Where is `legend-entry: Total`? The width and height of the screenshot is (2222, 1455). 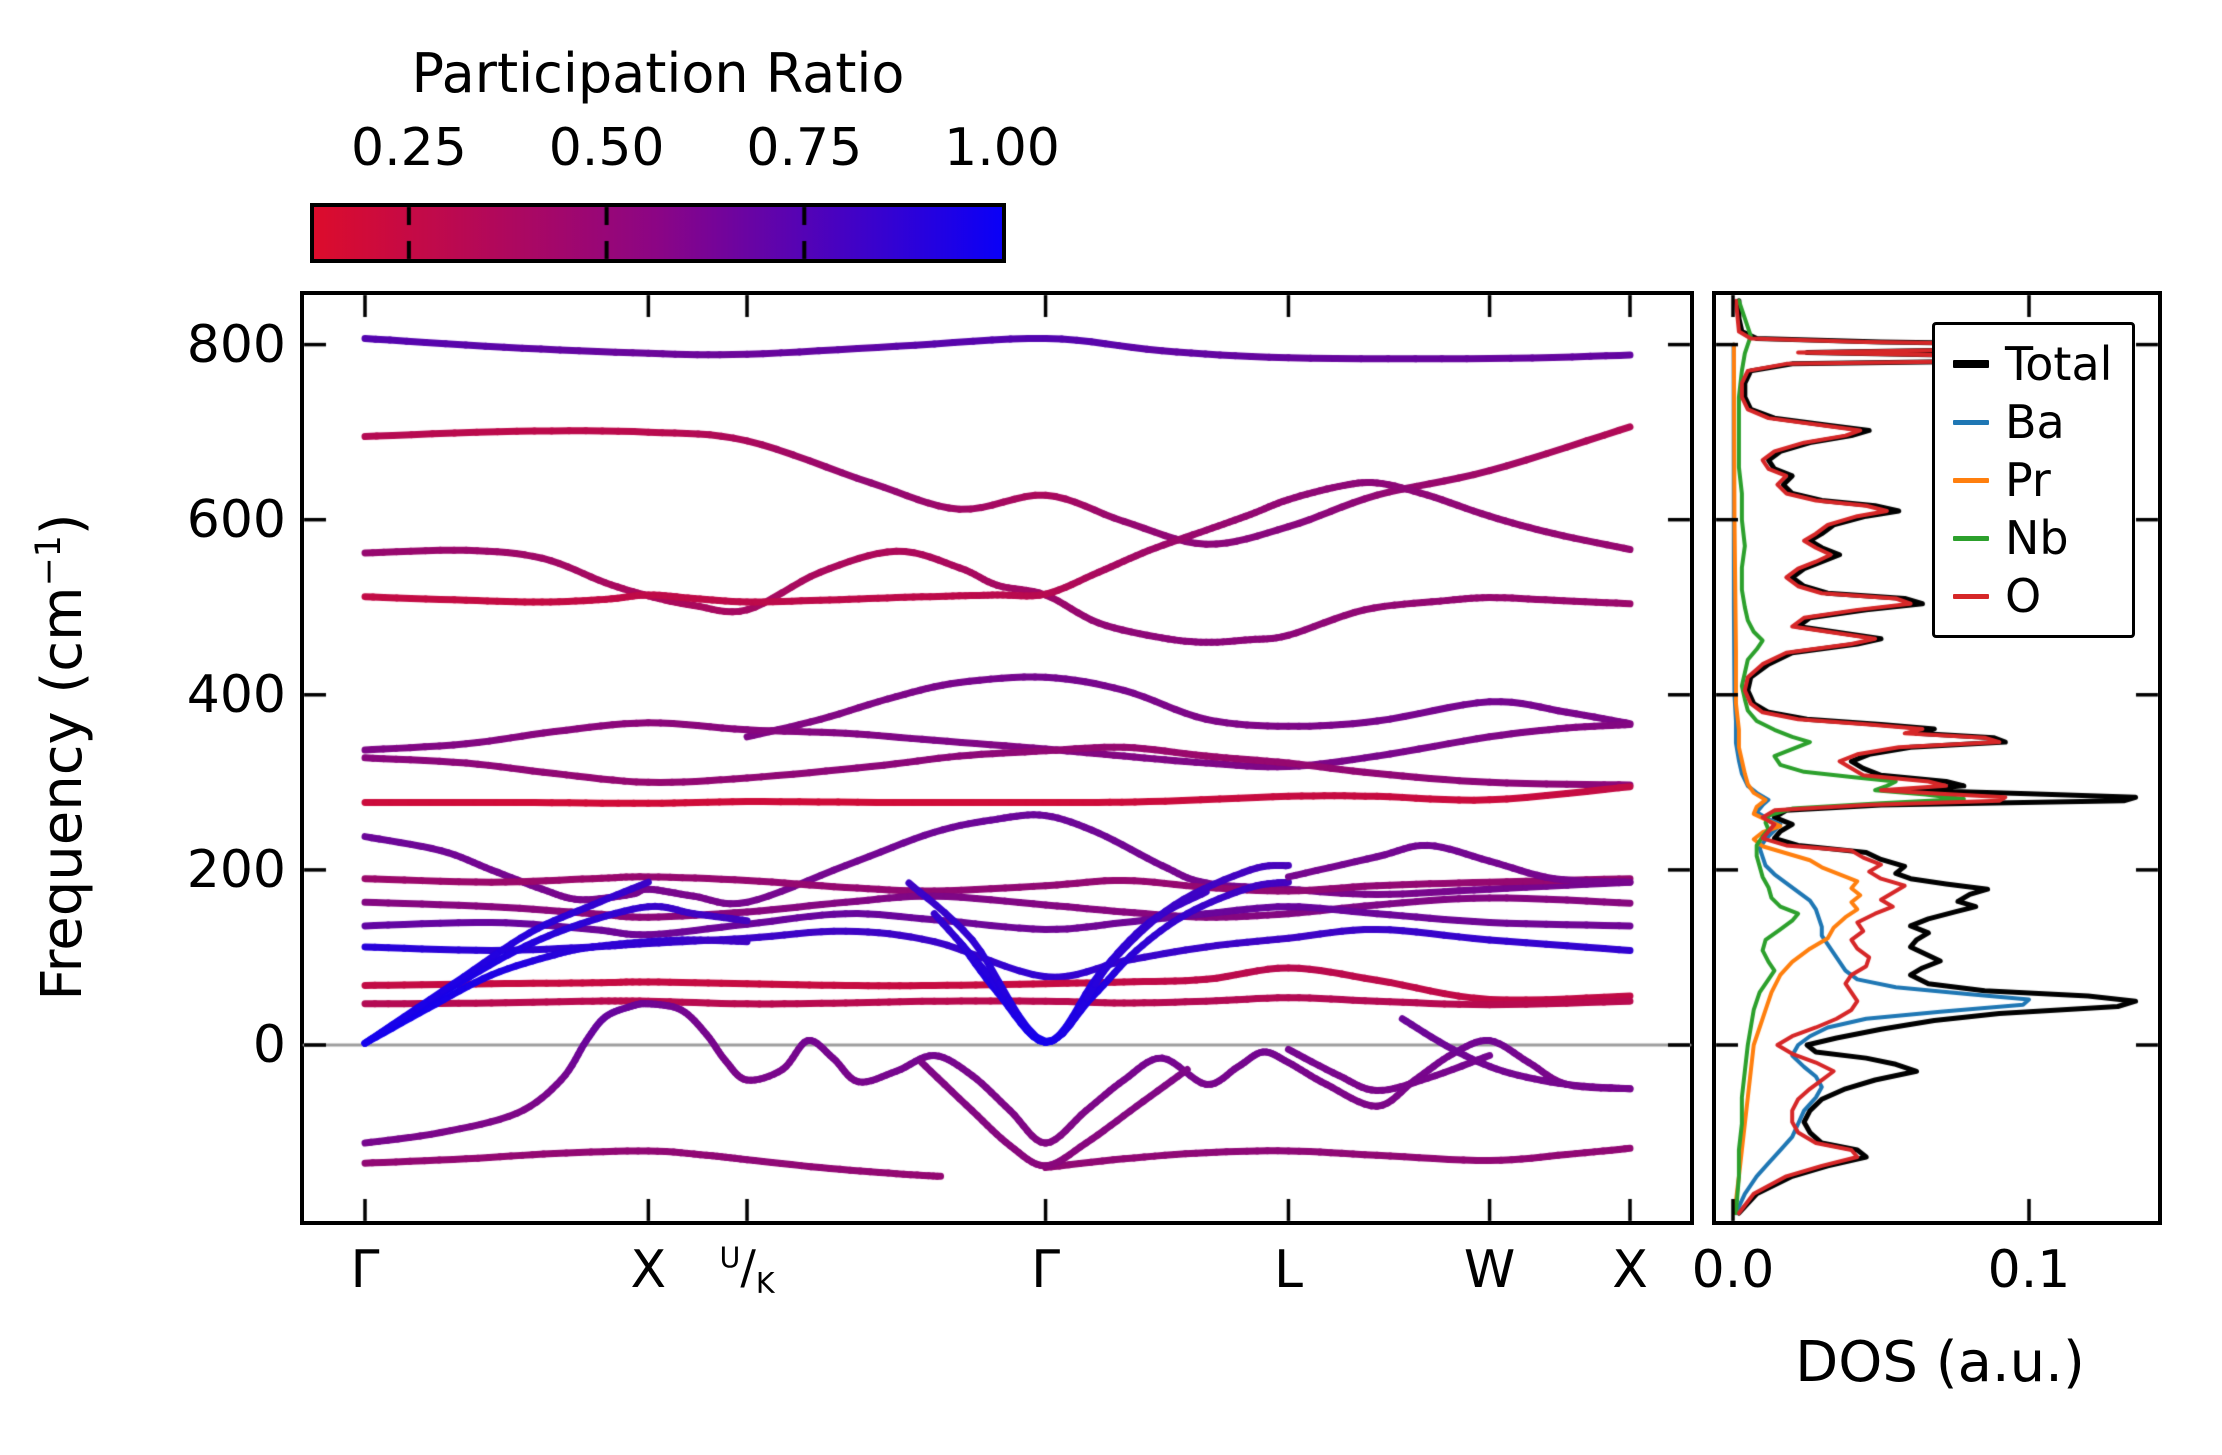
legend-entry: Total is located at coordinates (2032, 364).